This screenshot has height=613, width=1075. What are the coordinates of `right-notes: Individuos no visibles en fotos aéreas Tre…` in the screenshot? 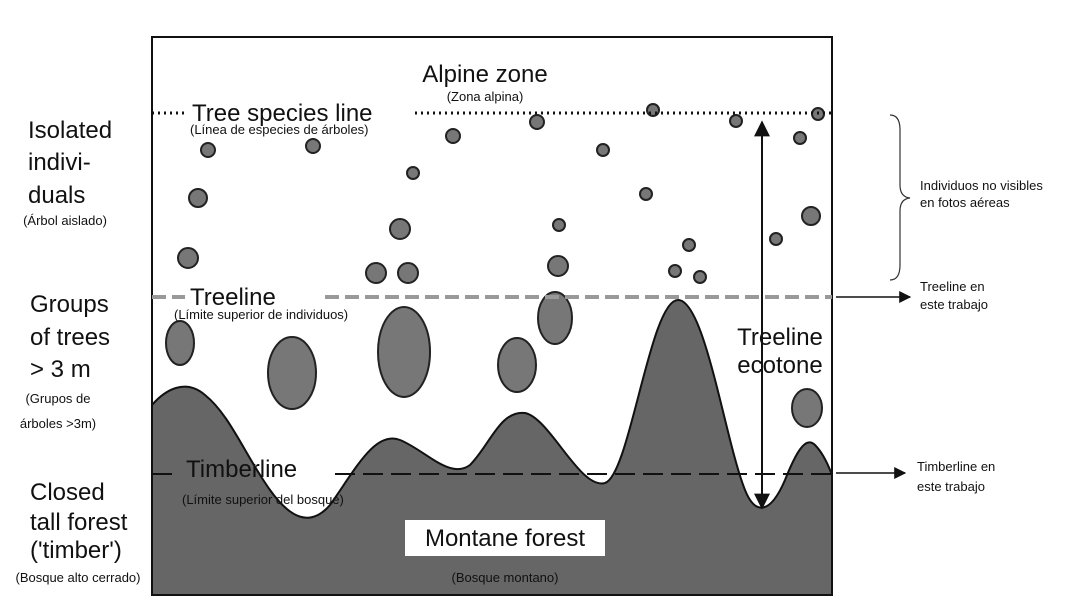 It's located at (939, 304).